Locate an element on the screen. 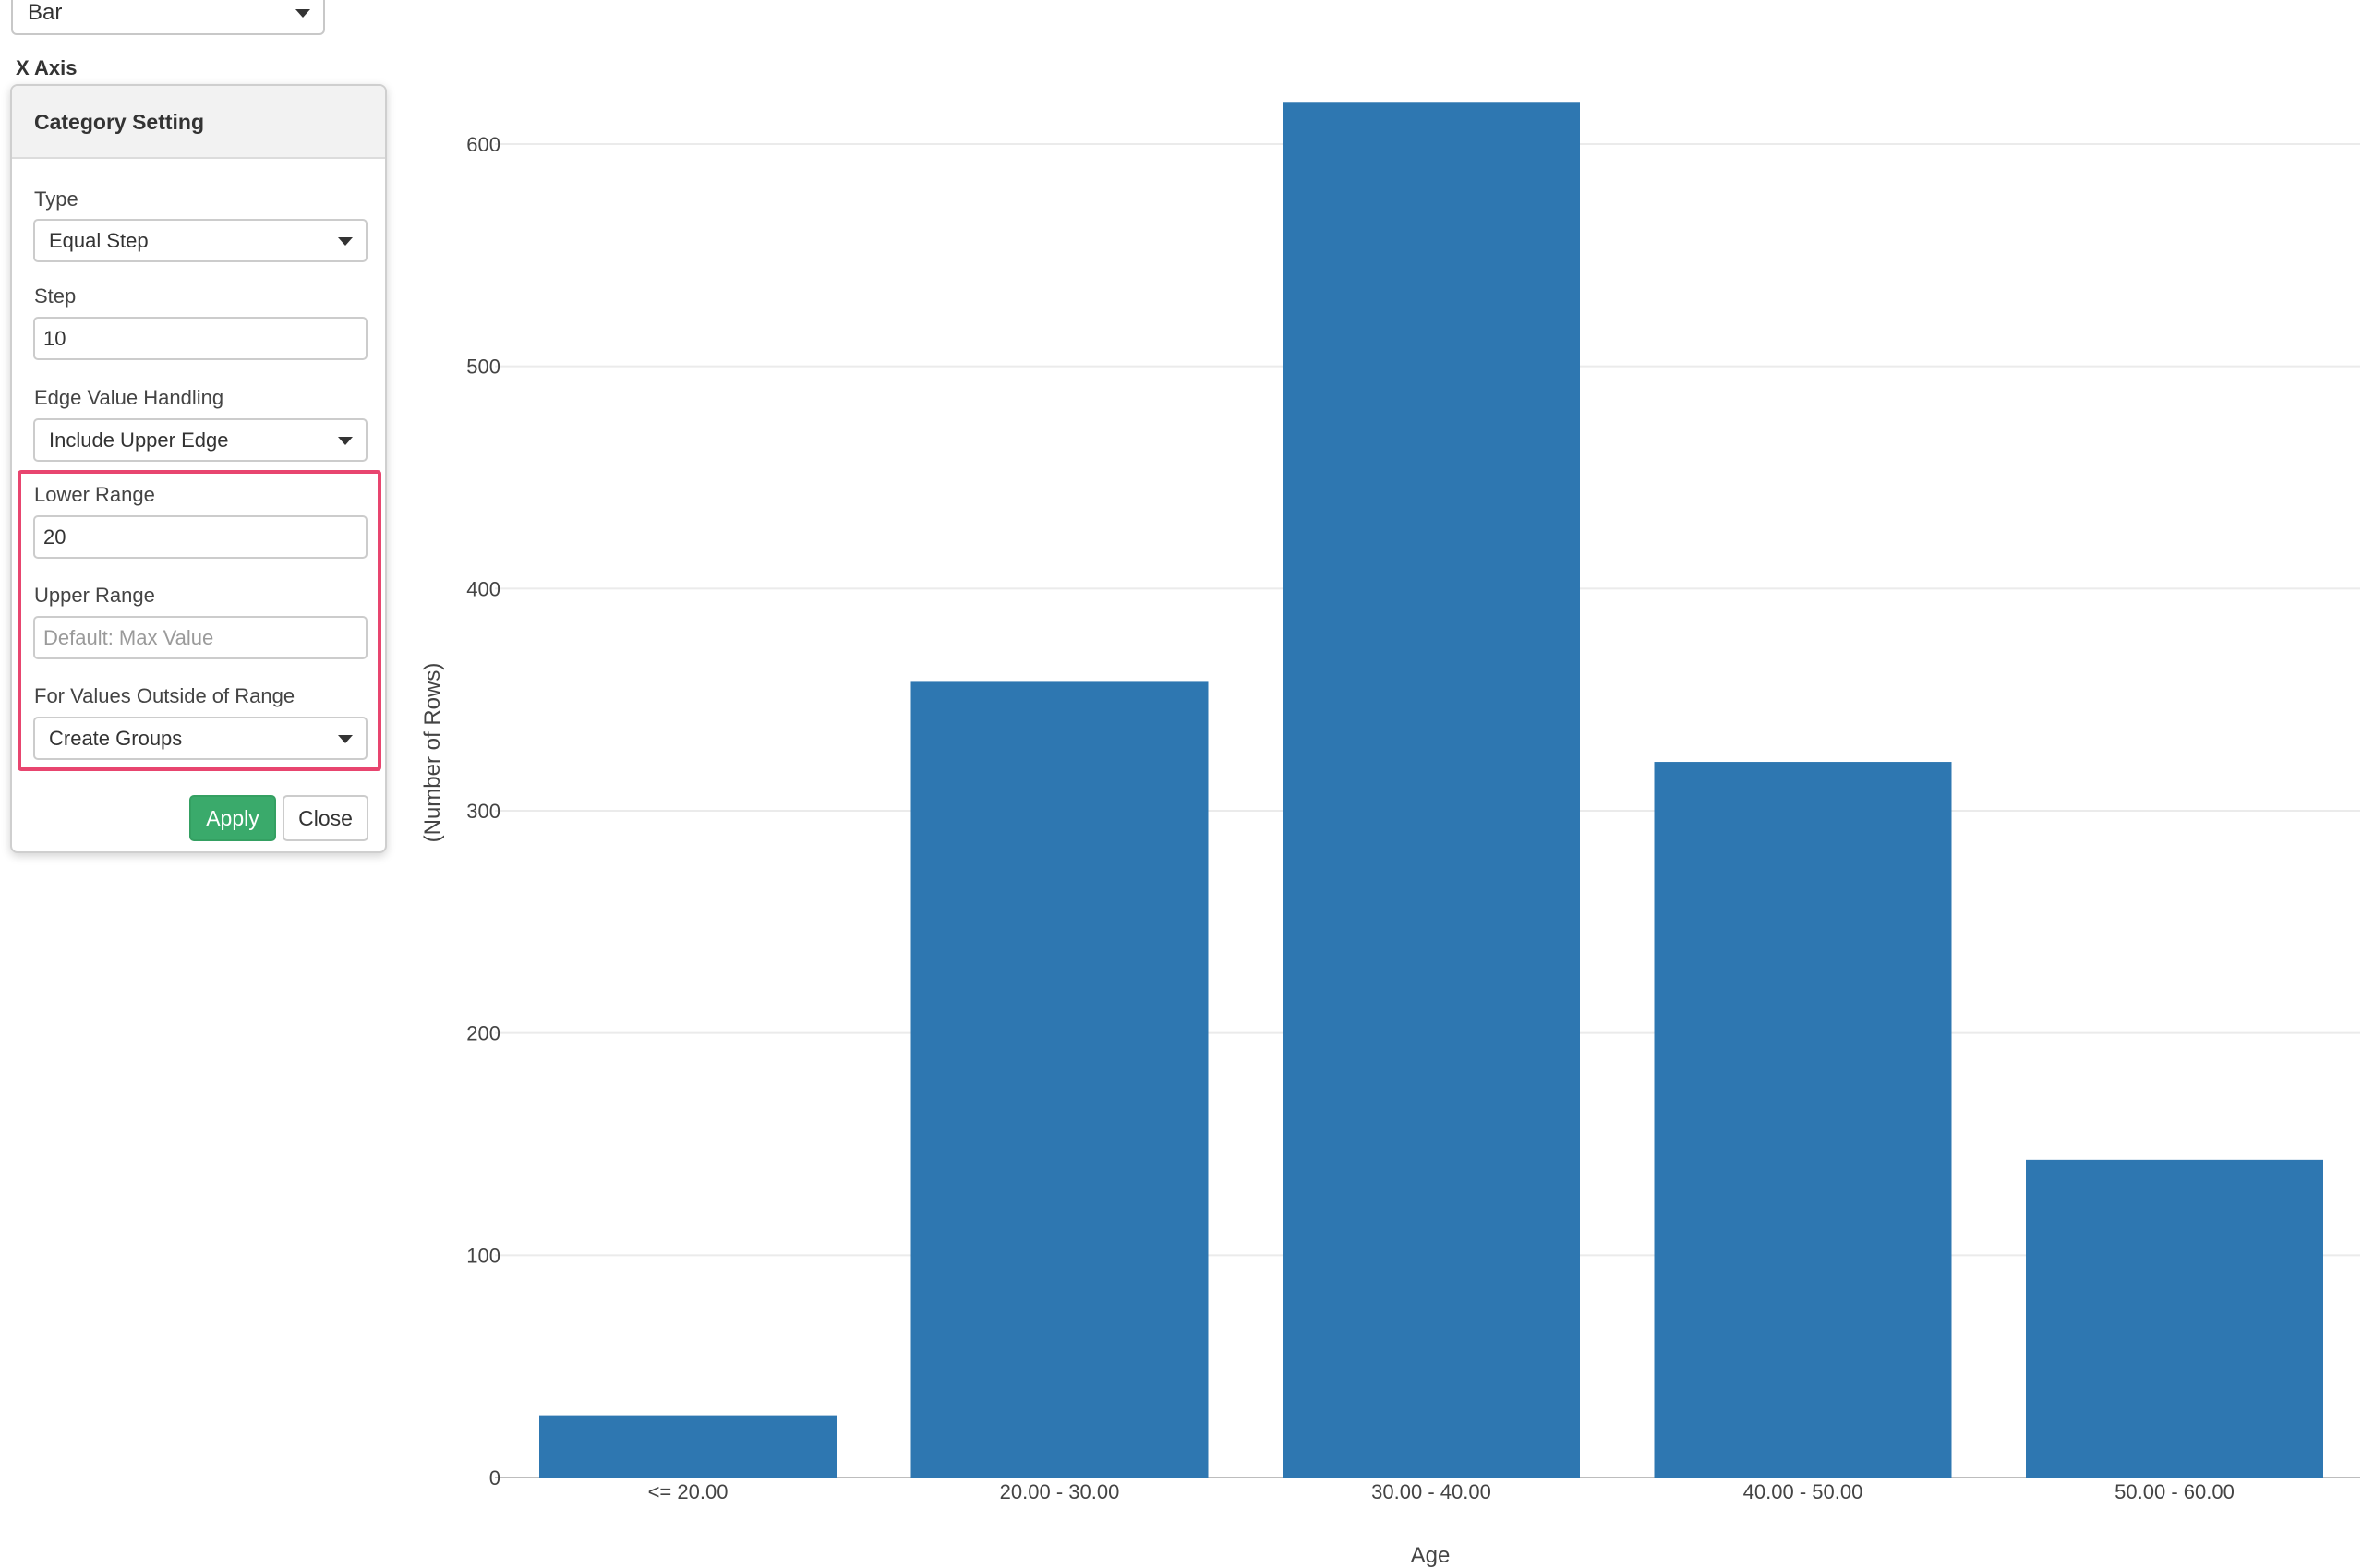  upper-range-input: Default: Max Value is located at coordinates (201, 637).